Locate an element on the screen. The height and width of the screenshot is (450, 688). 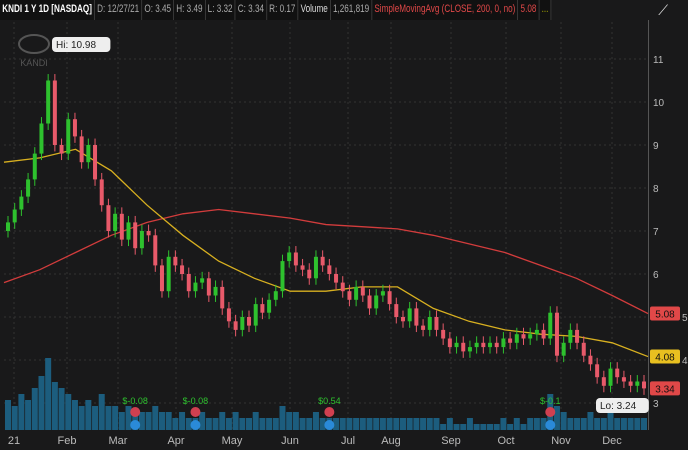
x-tick-label: Oct is located at coordinates (505, 441).